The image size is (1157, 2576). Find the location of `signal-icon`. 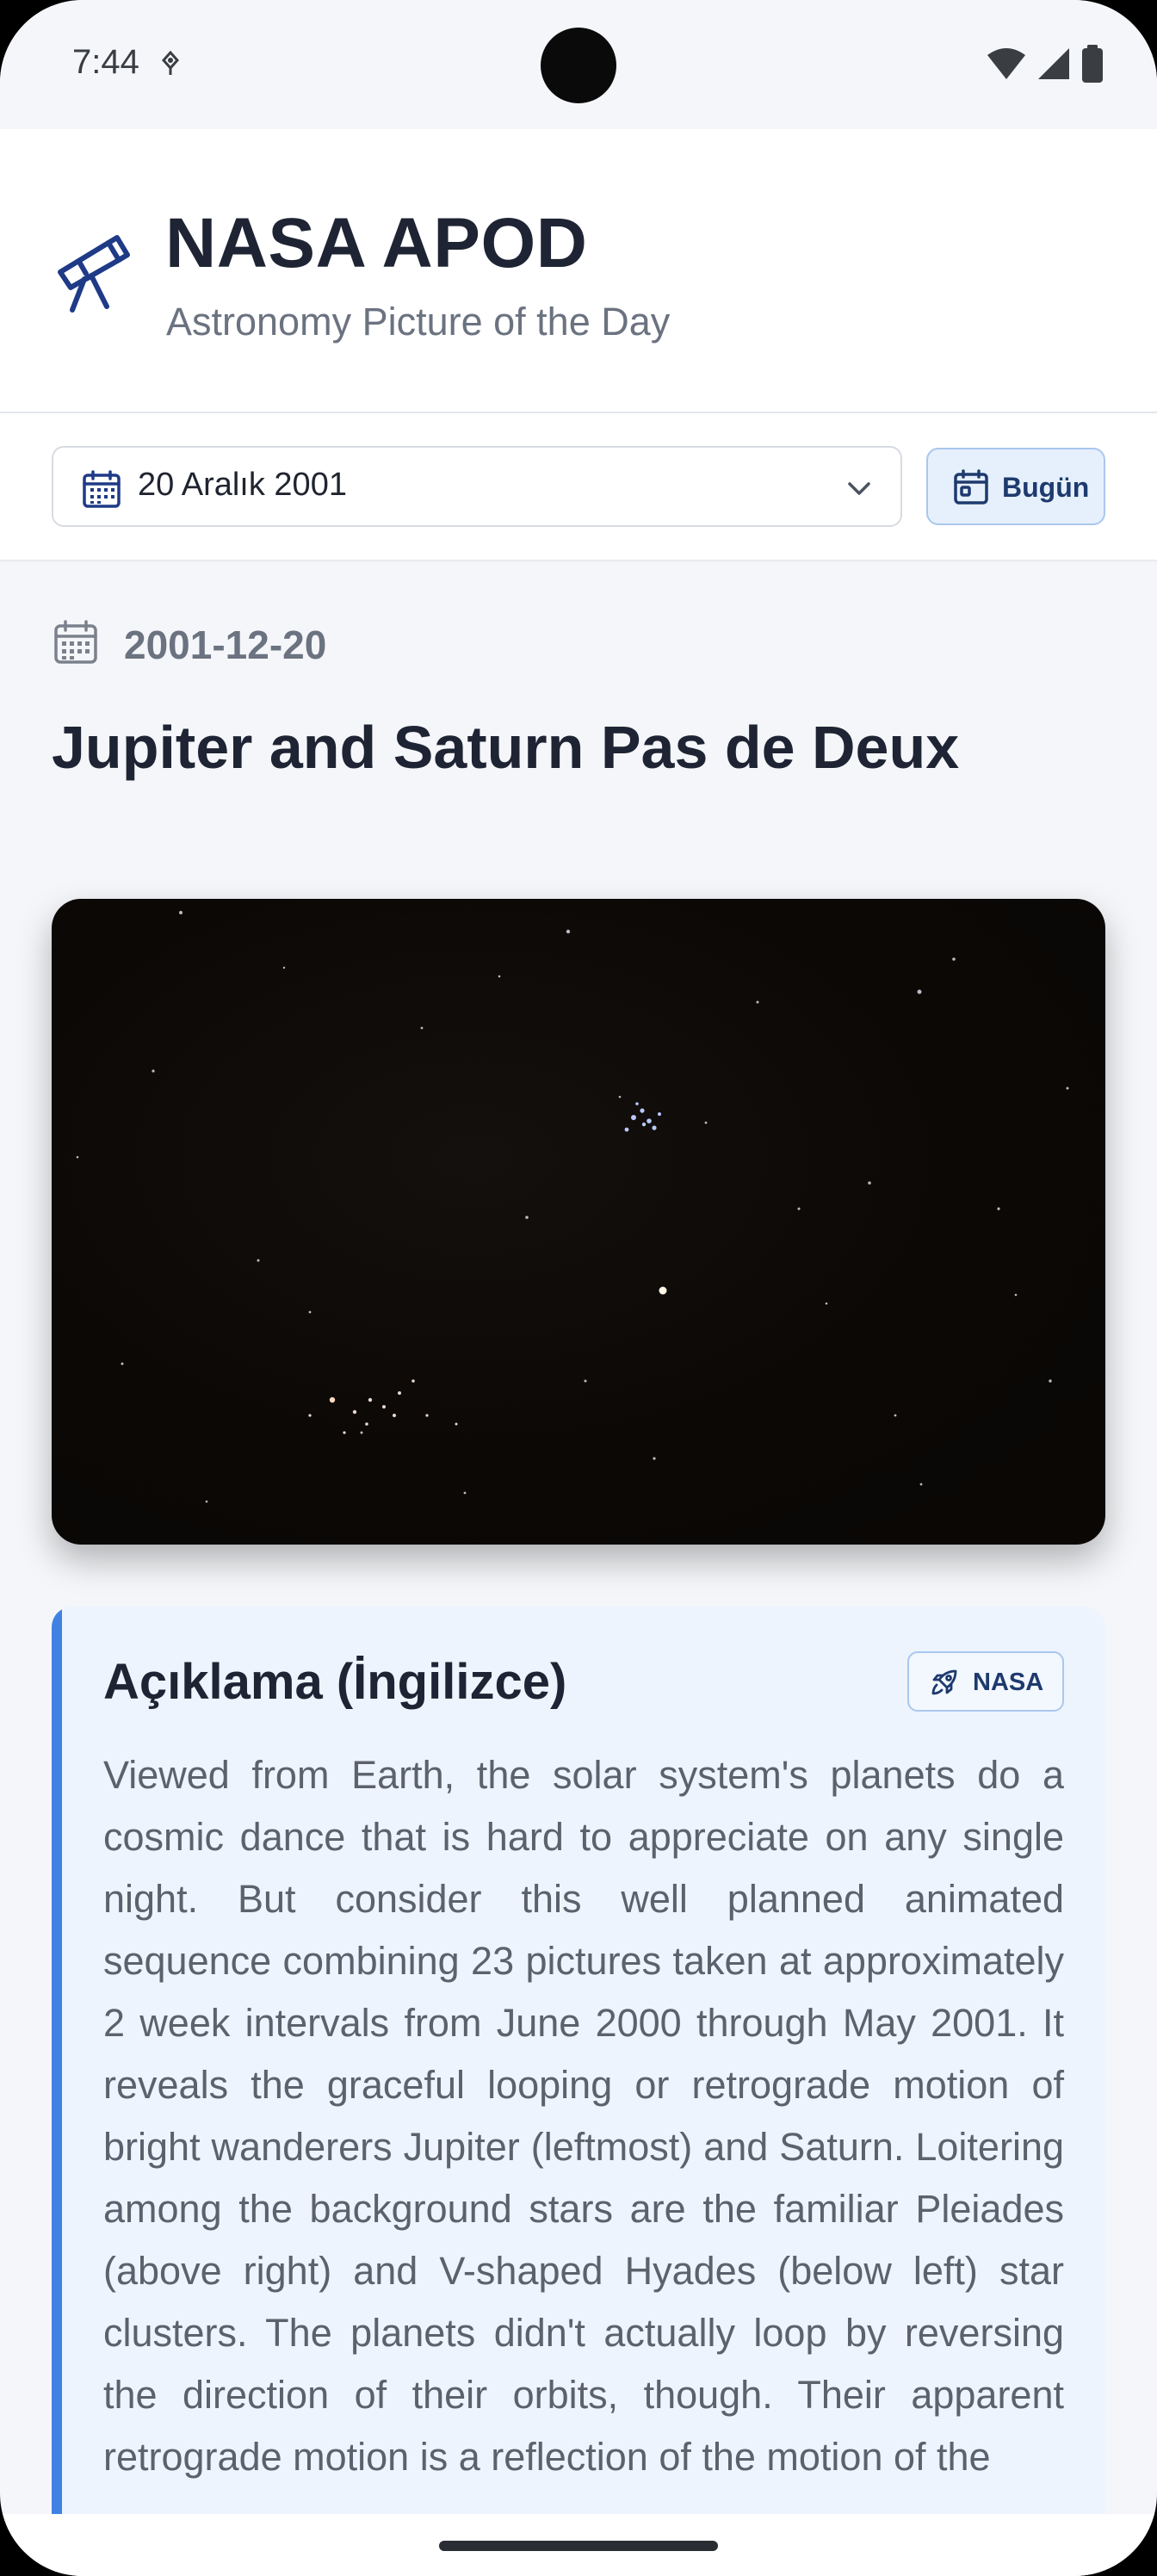

signal-icon is located at coordinates (1054, 64).